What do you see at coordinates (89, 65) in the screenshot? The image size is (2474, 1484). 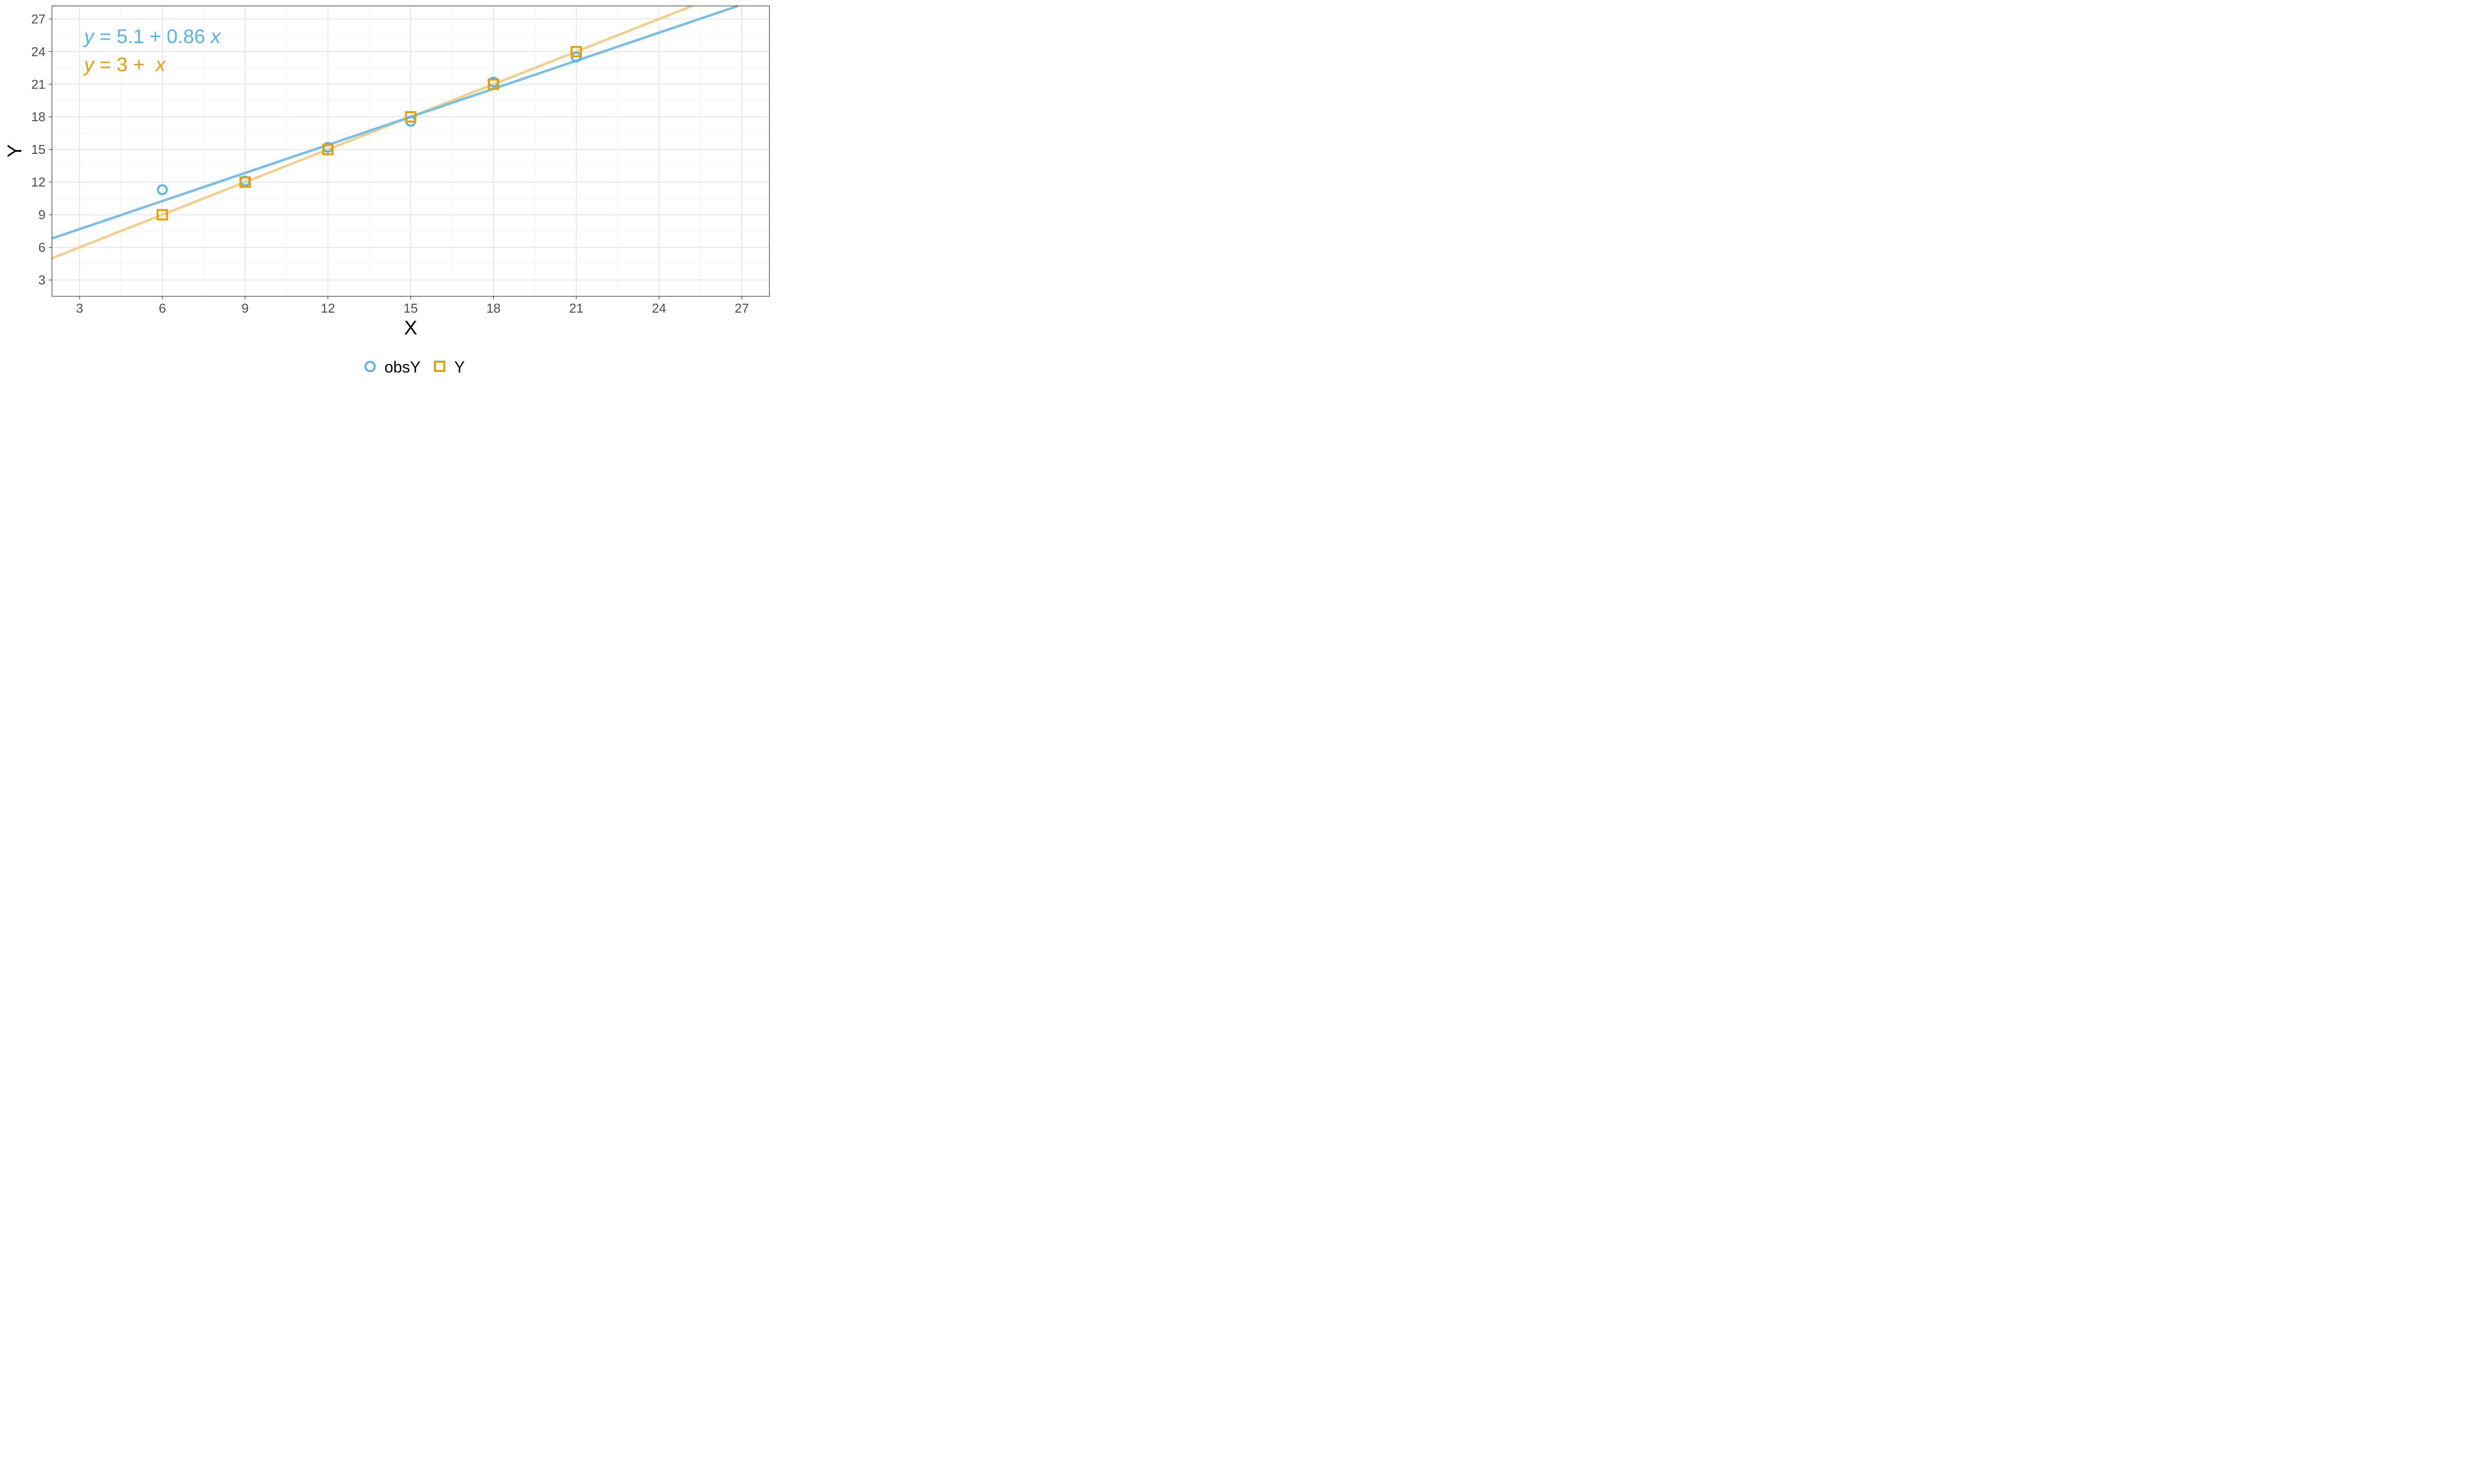 I see `equation-Y-yvar: y` at bounding box center [89, 65].